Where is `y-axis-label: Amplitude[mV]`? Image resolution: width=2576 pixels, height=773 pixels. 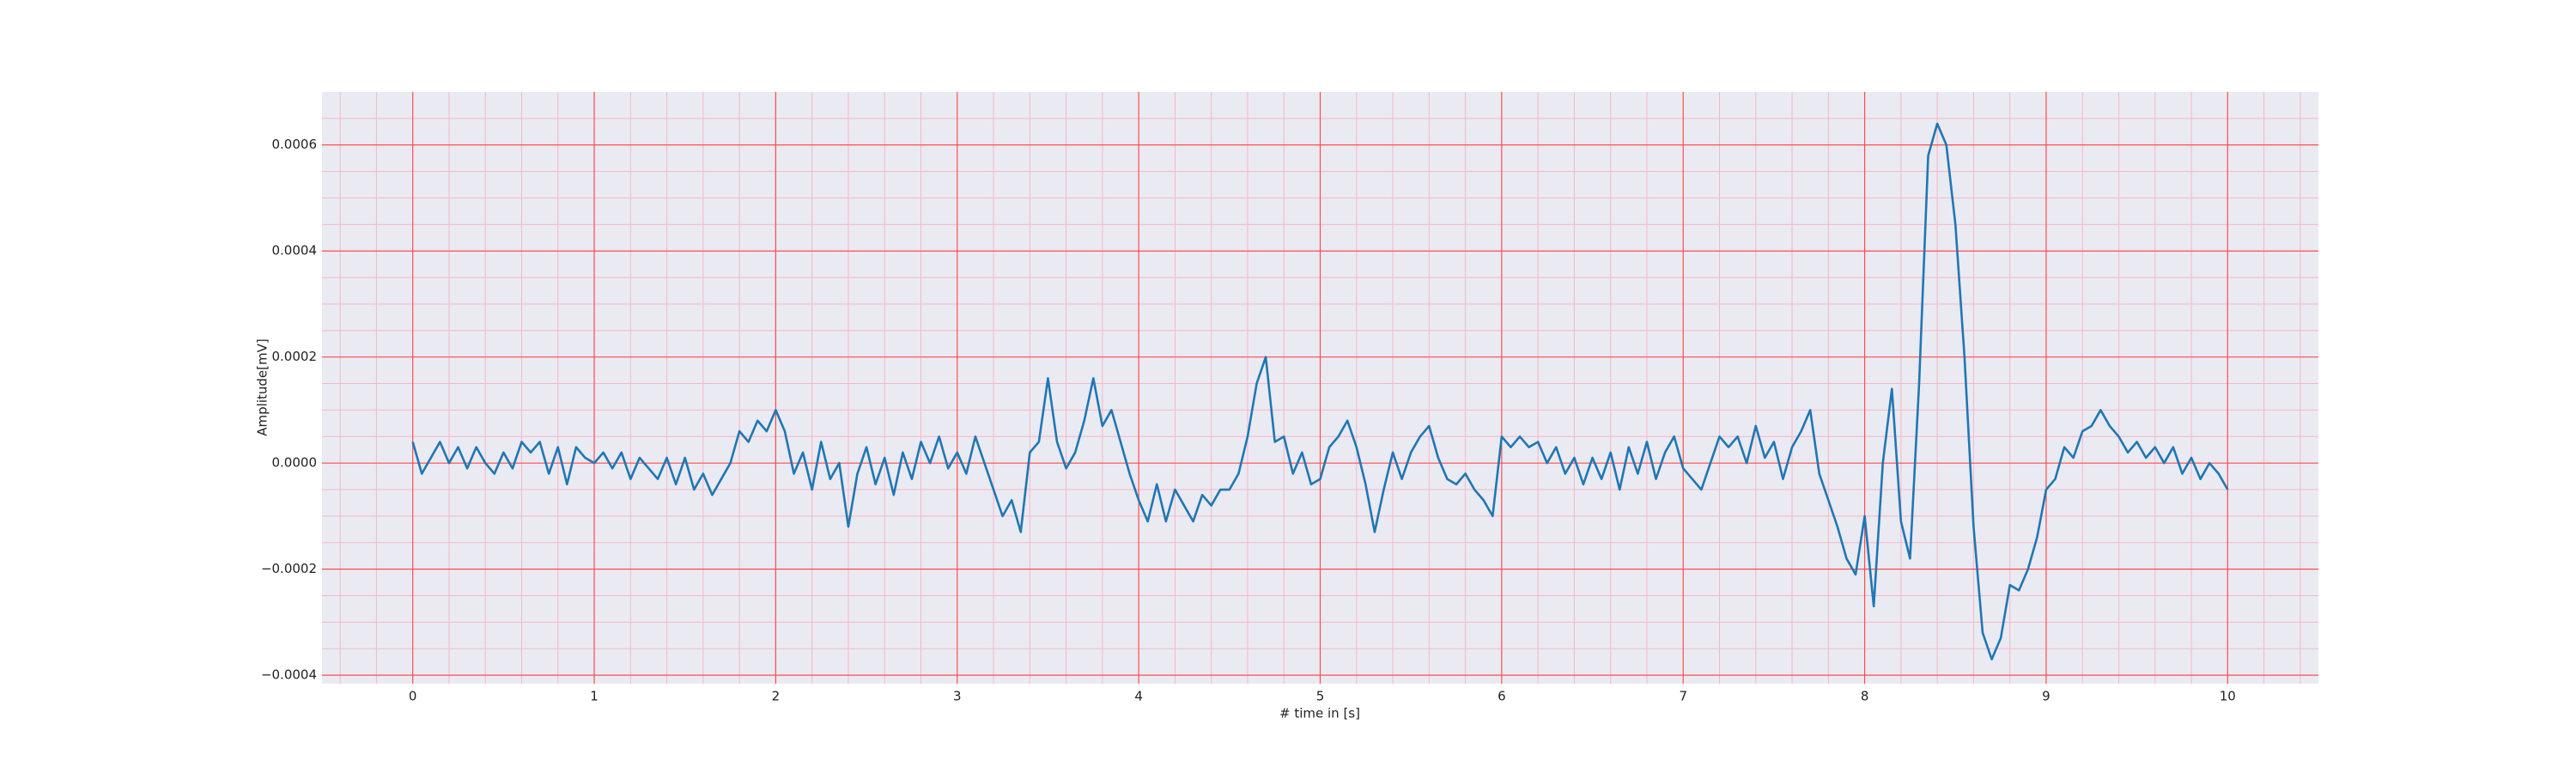 y-axis-label: Amplitude[mV] is located at coordinates (262, 386).